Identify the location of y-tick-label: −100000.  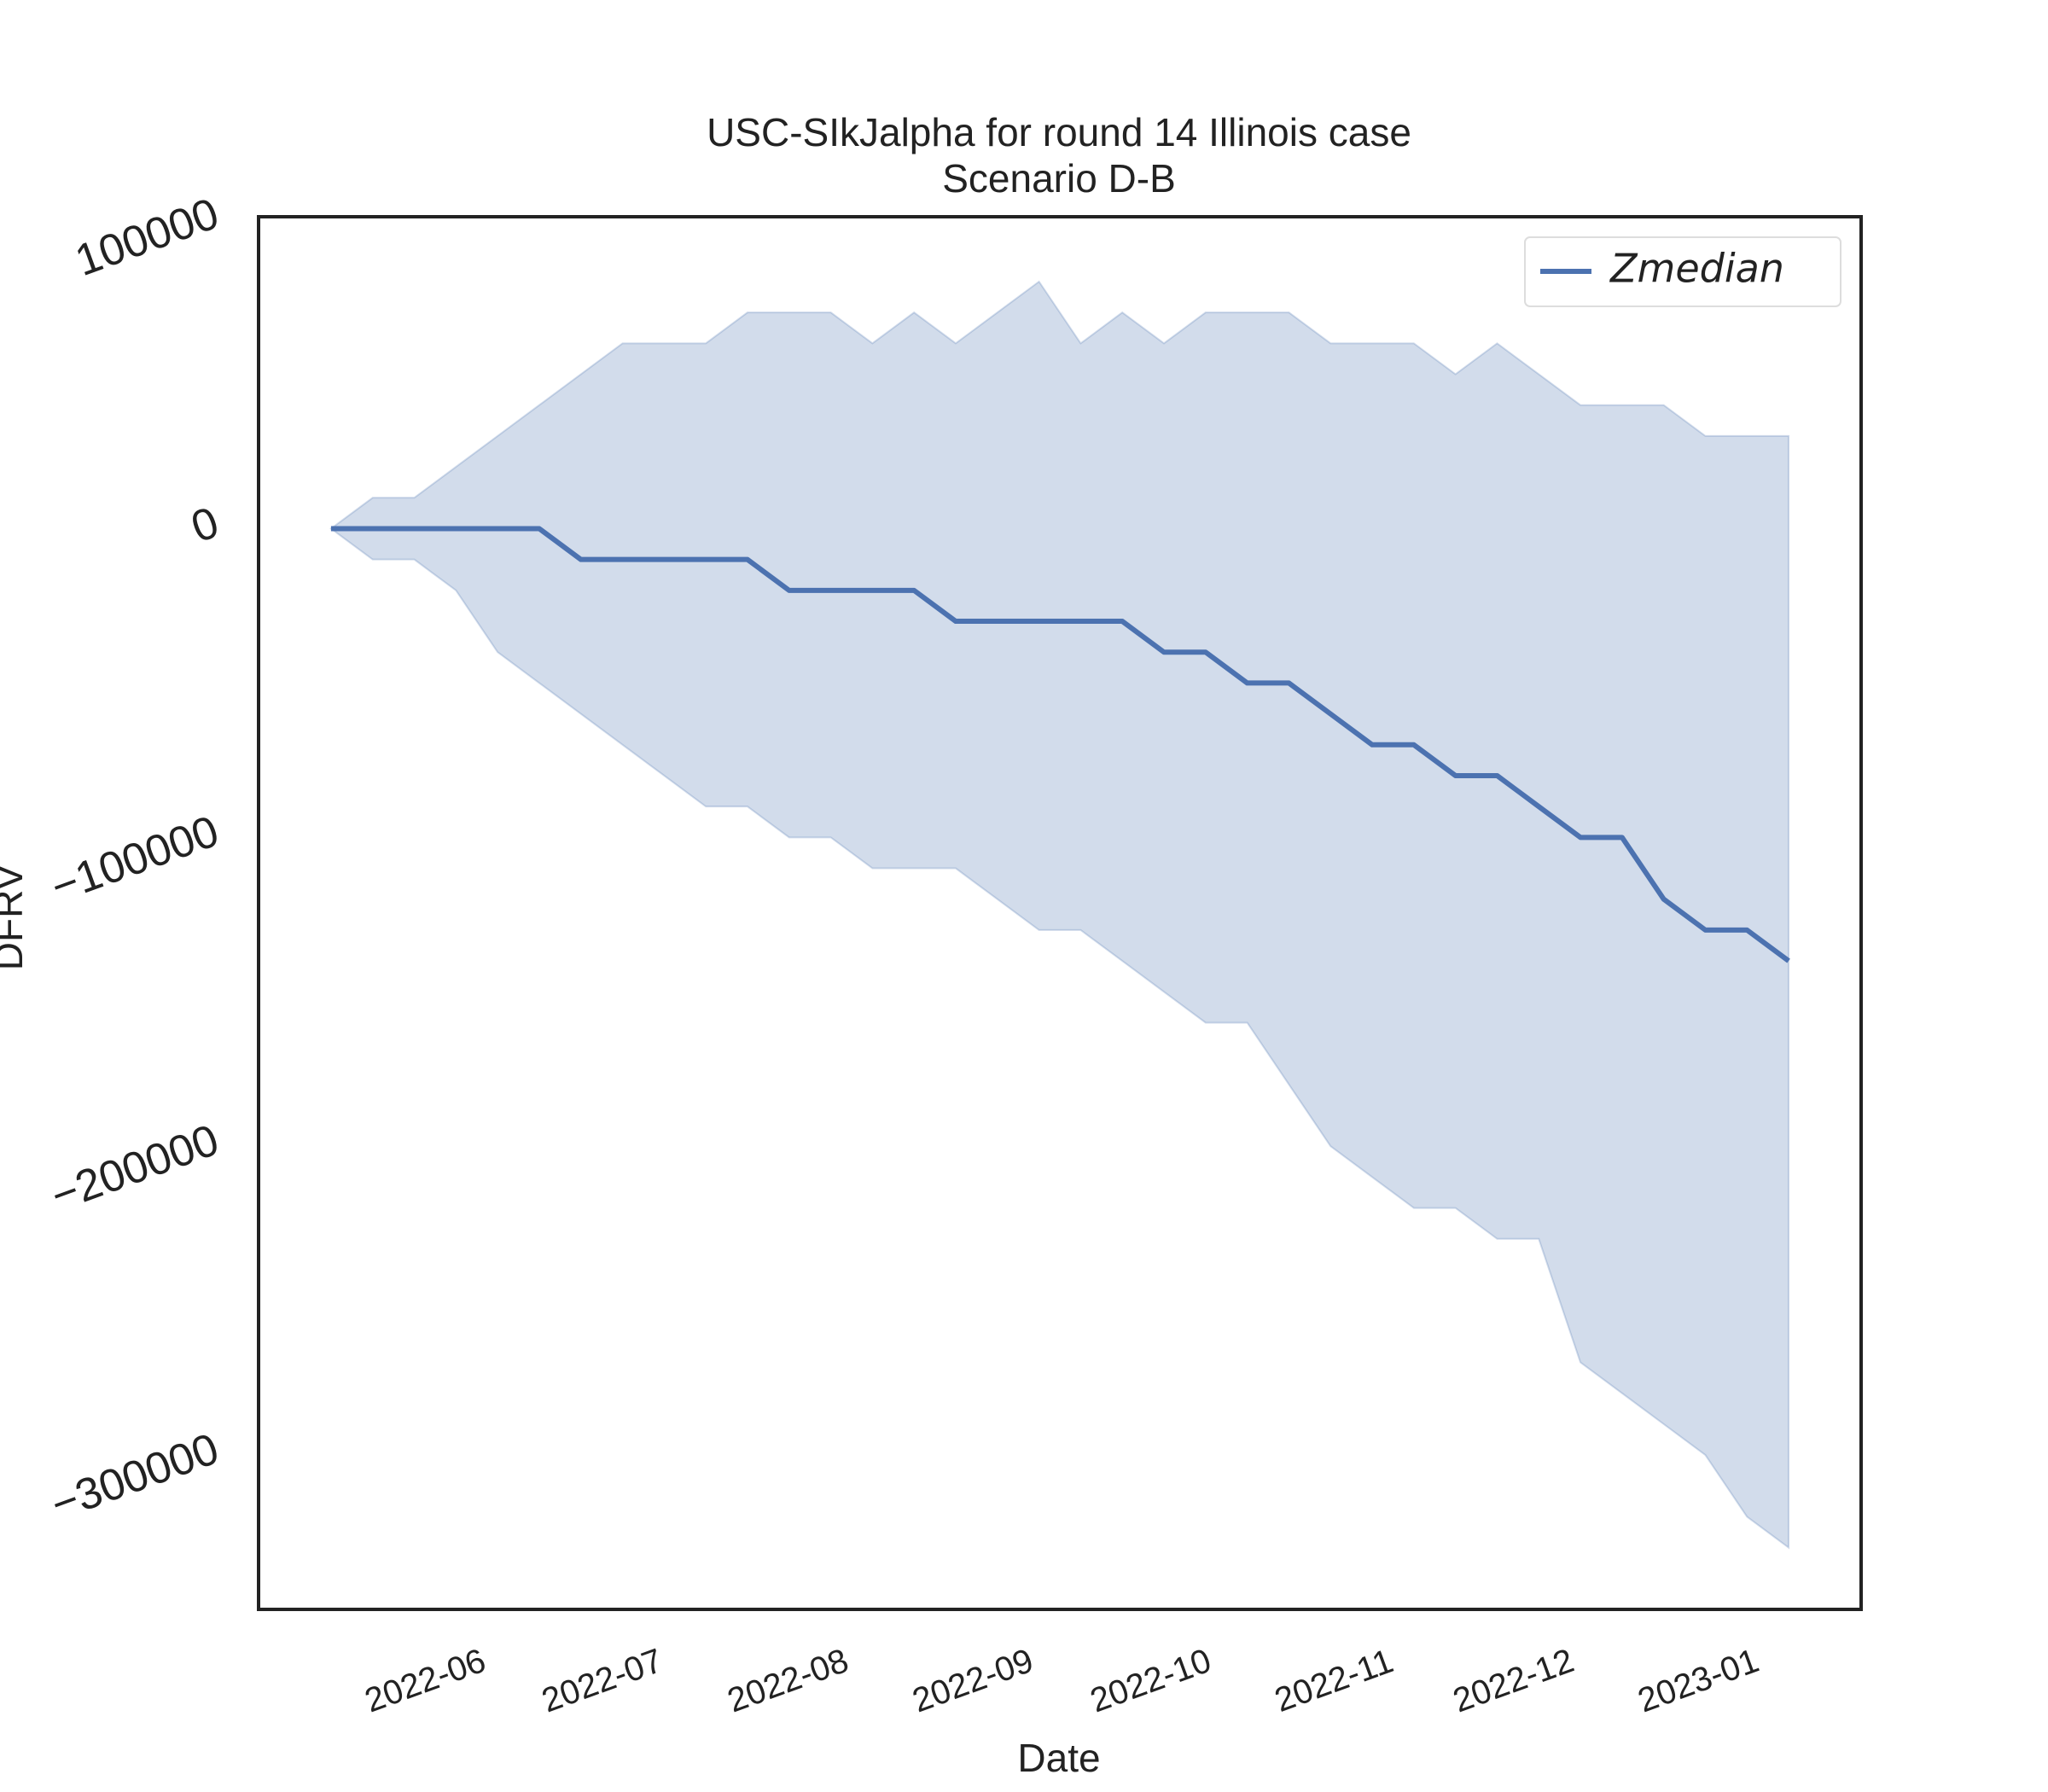
(134, 859).